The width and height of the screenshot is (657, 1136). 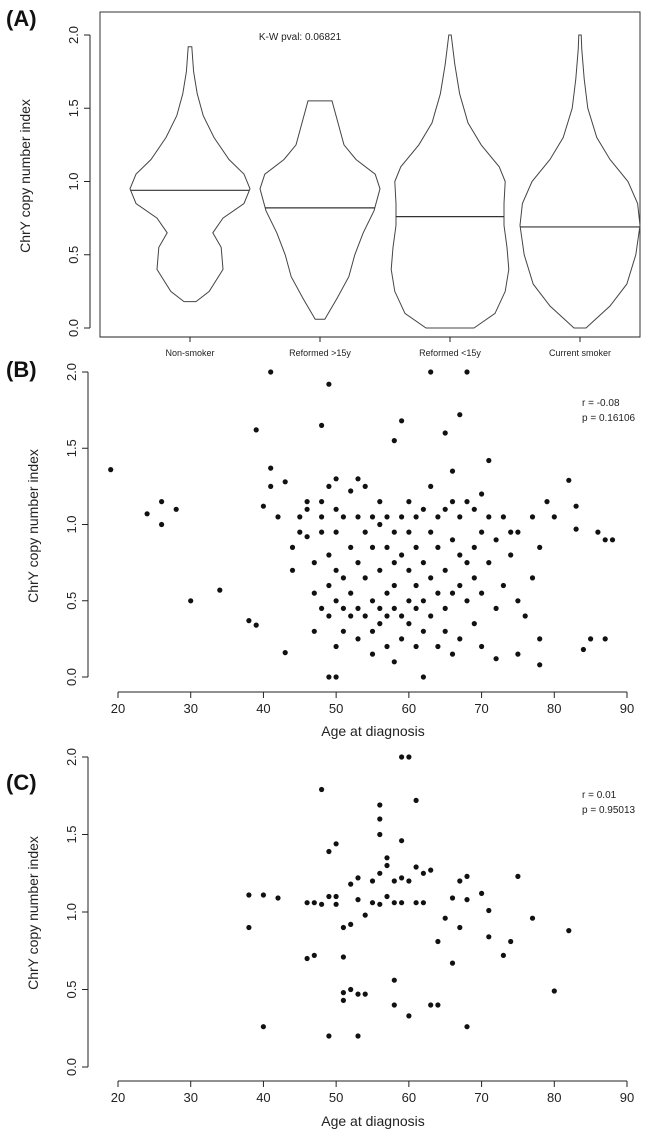 What do you see at coordinates (450, 353) in the screenshot?
I see `panel-a-category-label: Reformed <15y` at bounding box center [450, 353].